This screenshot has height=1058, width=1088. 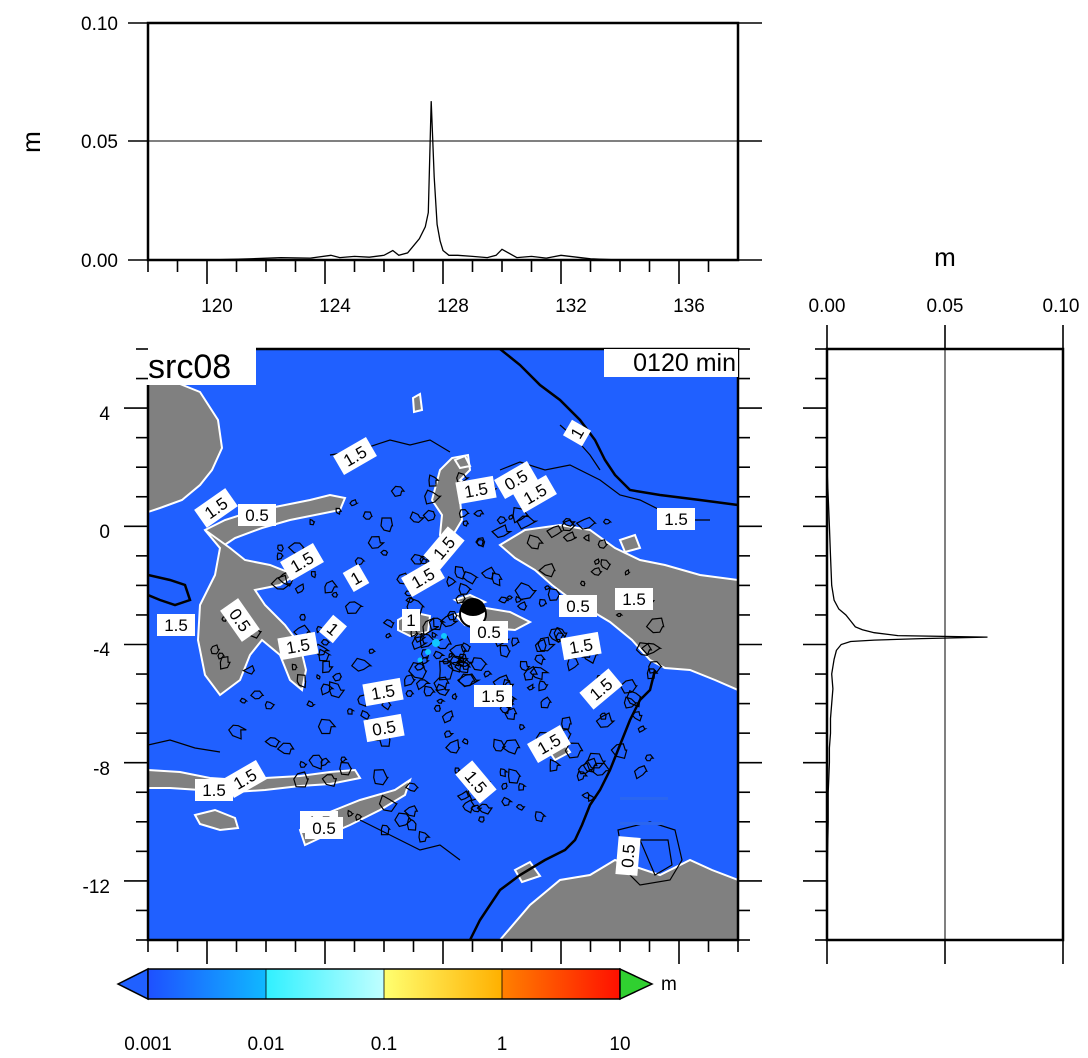 I want to click on top-profile-xtick-label: 124, so click(x=335, y=306).